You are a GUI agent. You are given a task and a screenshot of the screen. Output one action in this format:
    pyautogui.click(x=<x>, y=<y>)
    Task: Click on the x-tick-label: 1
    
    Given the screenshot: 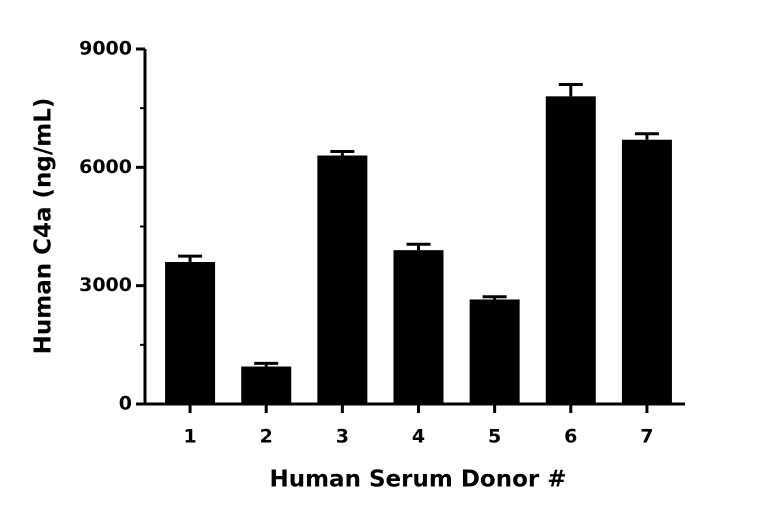 What is the action you would take?
    pyautogui.click(x=189, y=437)
    